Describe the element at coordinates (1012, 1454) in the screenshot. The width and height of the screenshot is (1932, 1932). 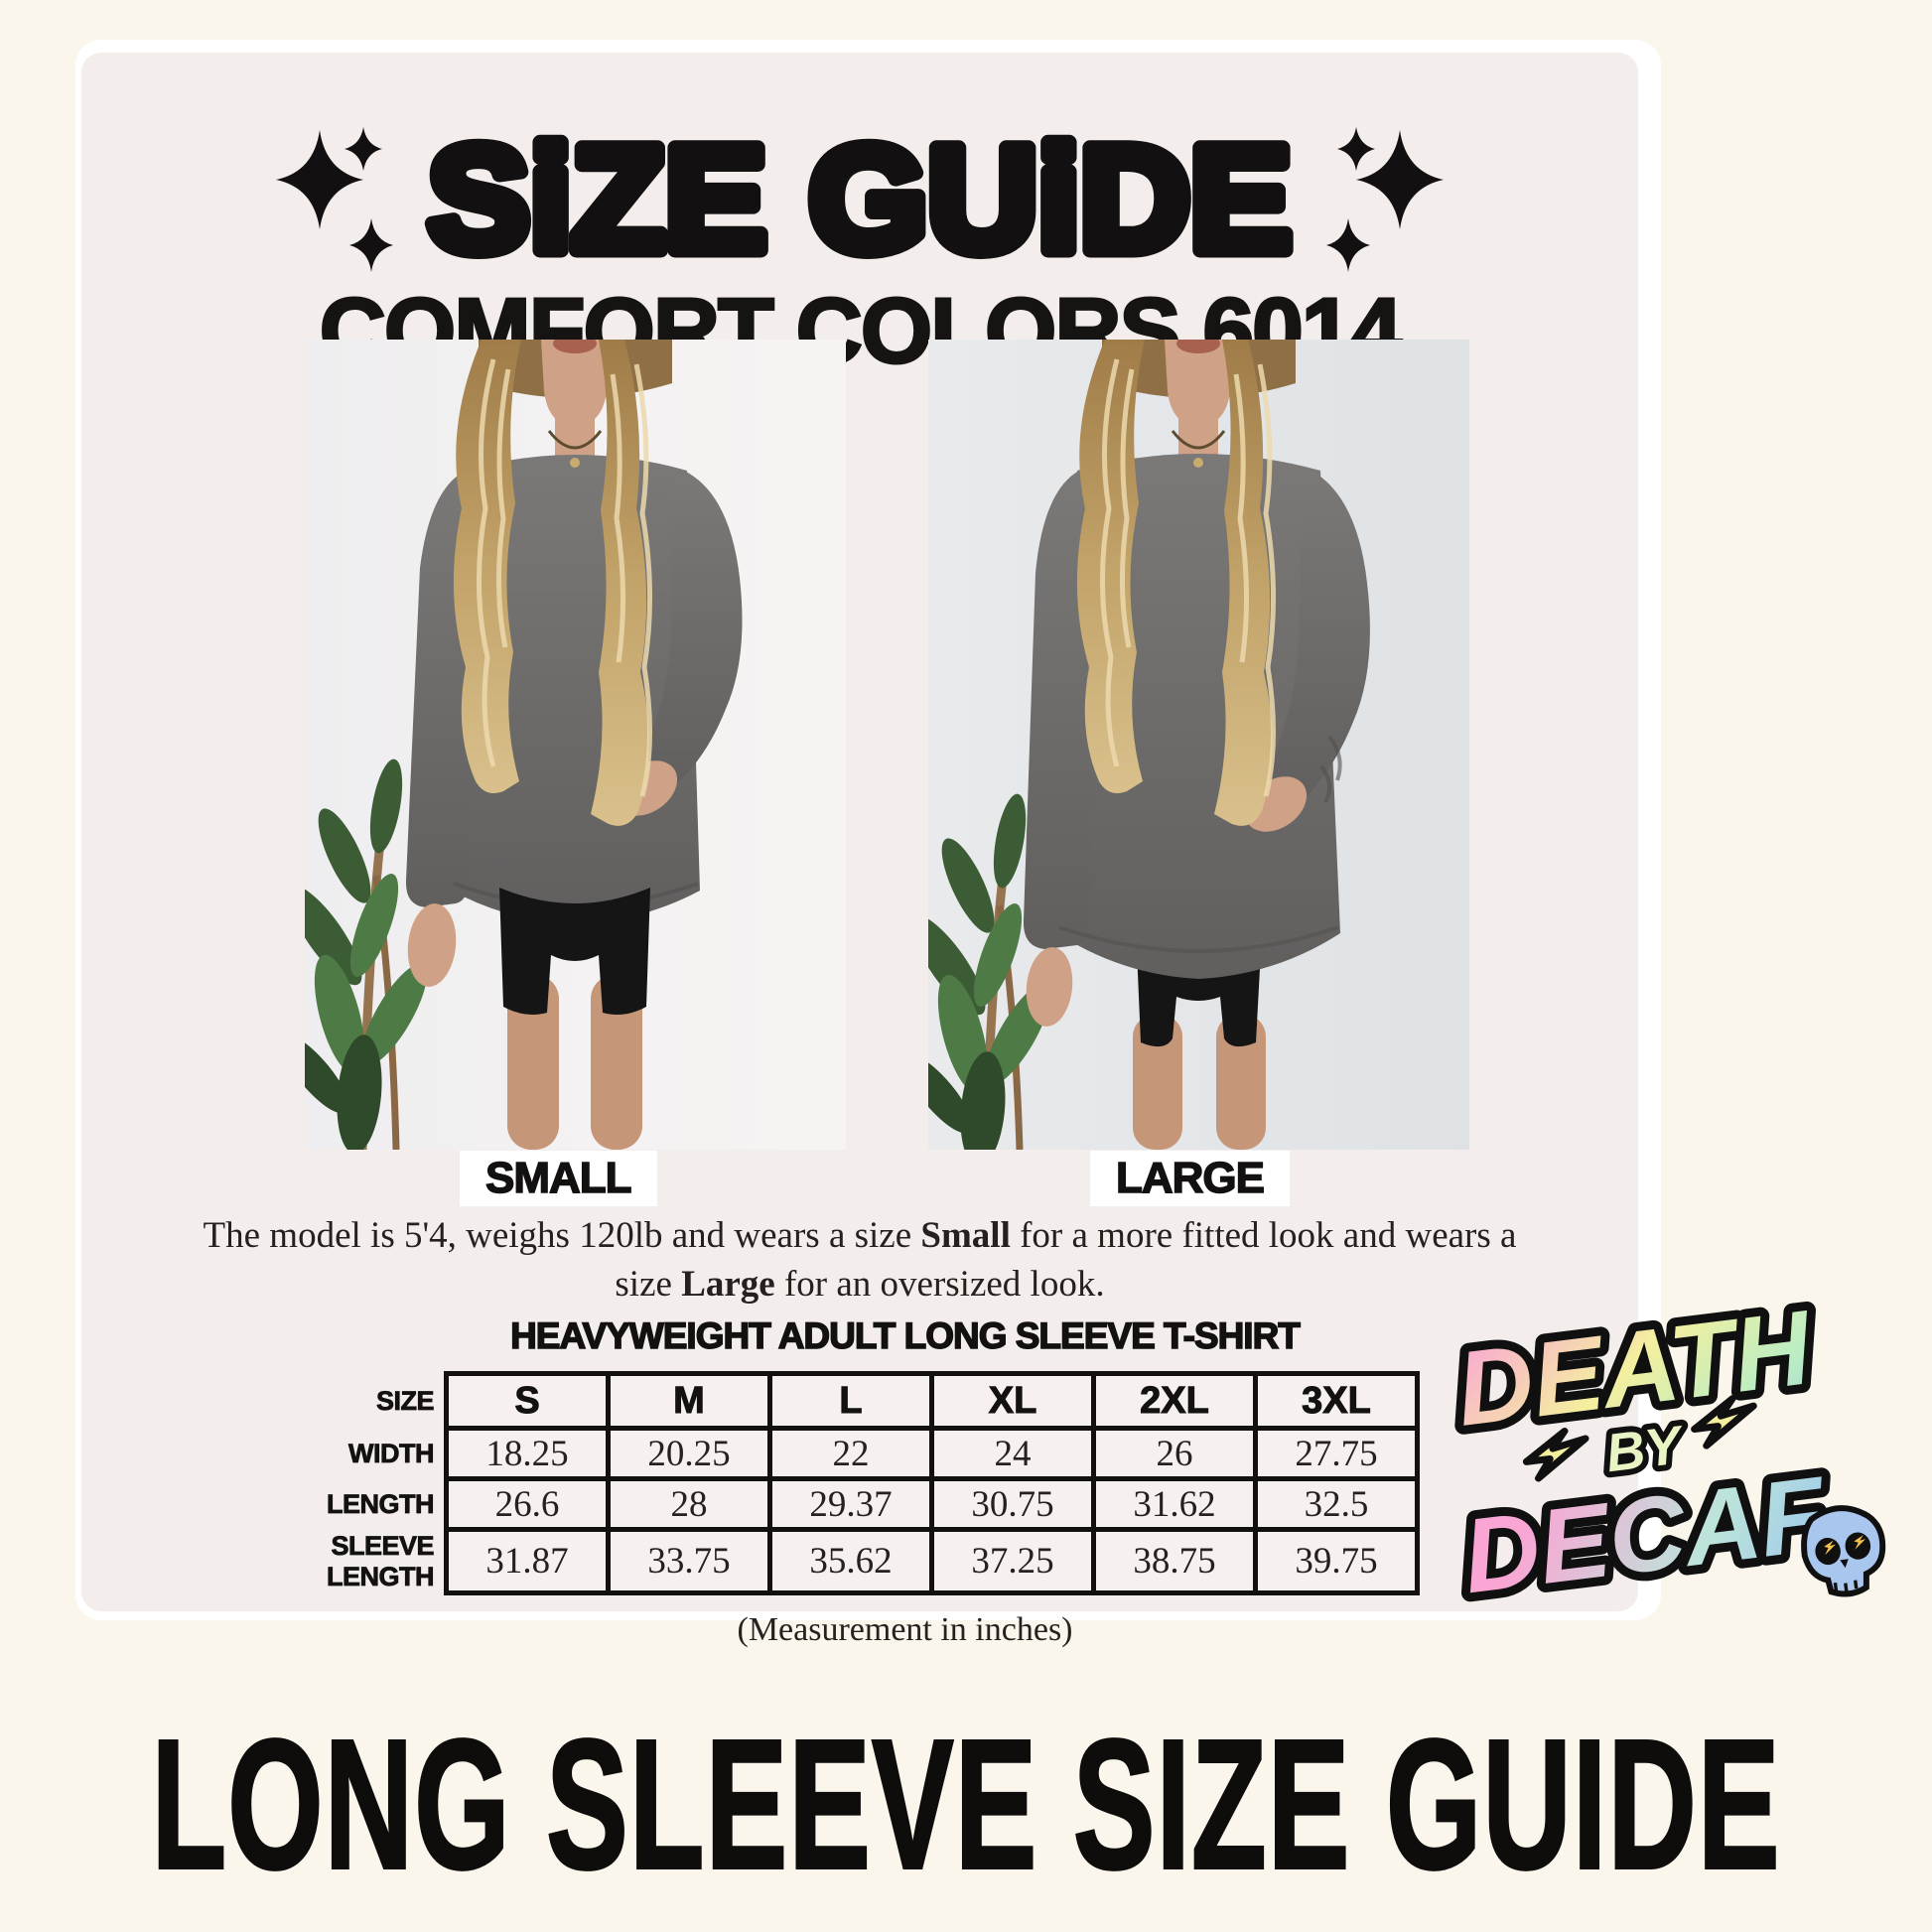
I see `table-cell: 24` at that location.